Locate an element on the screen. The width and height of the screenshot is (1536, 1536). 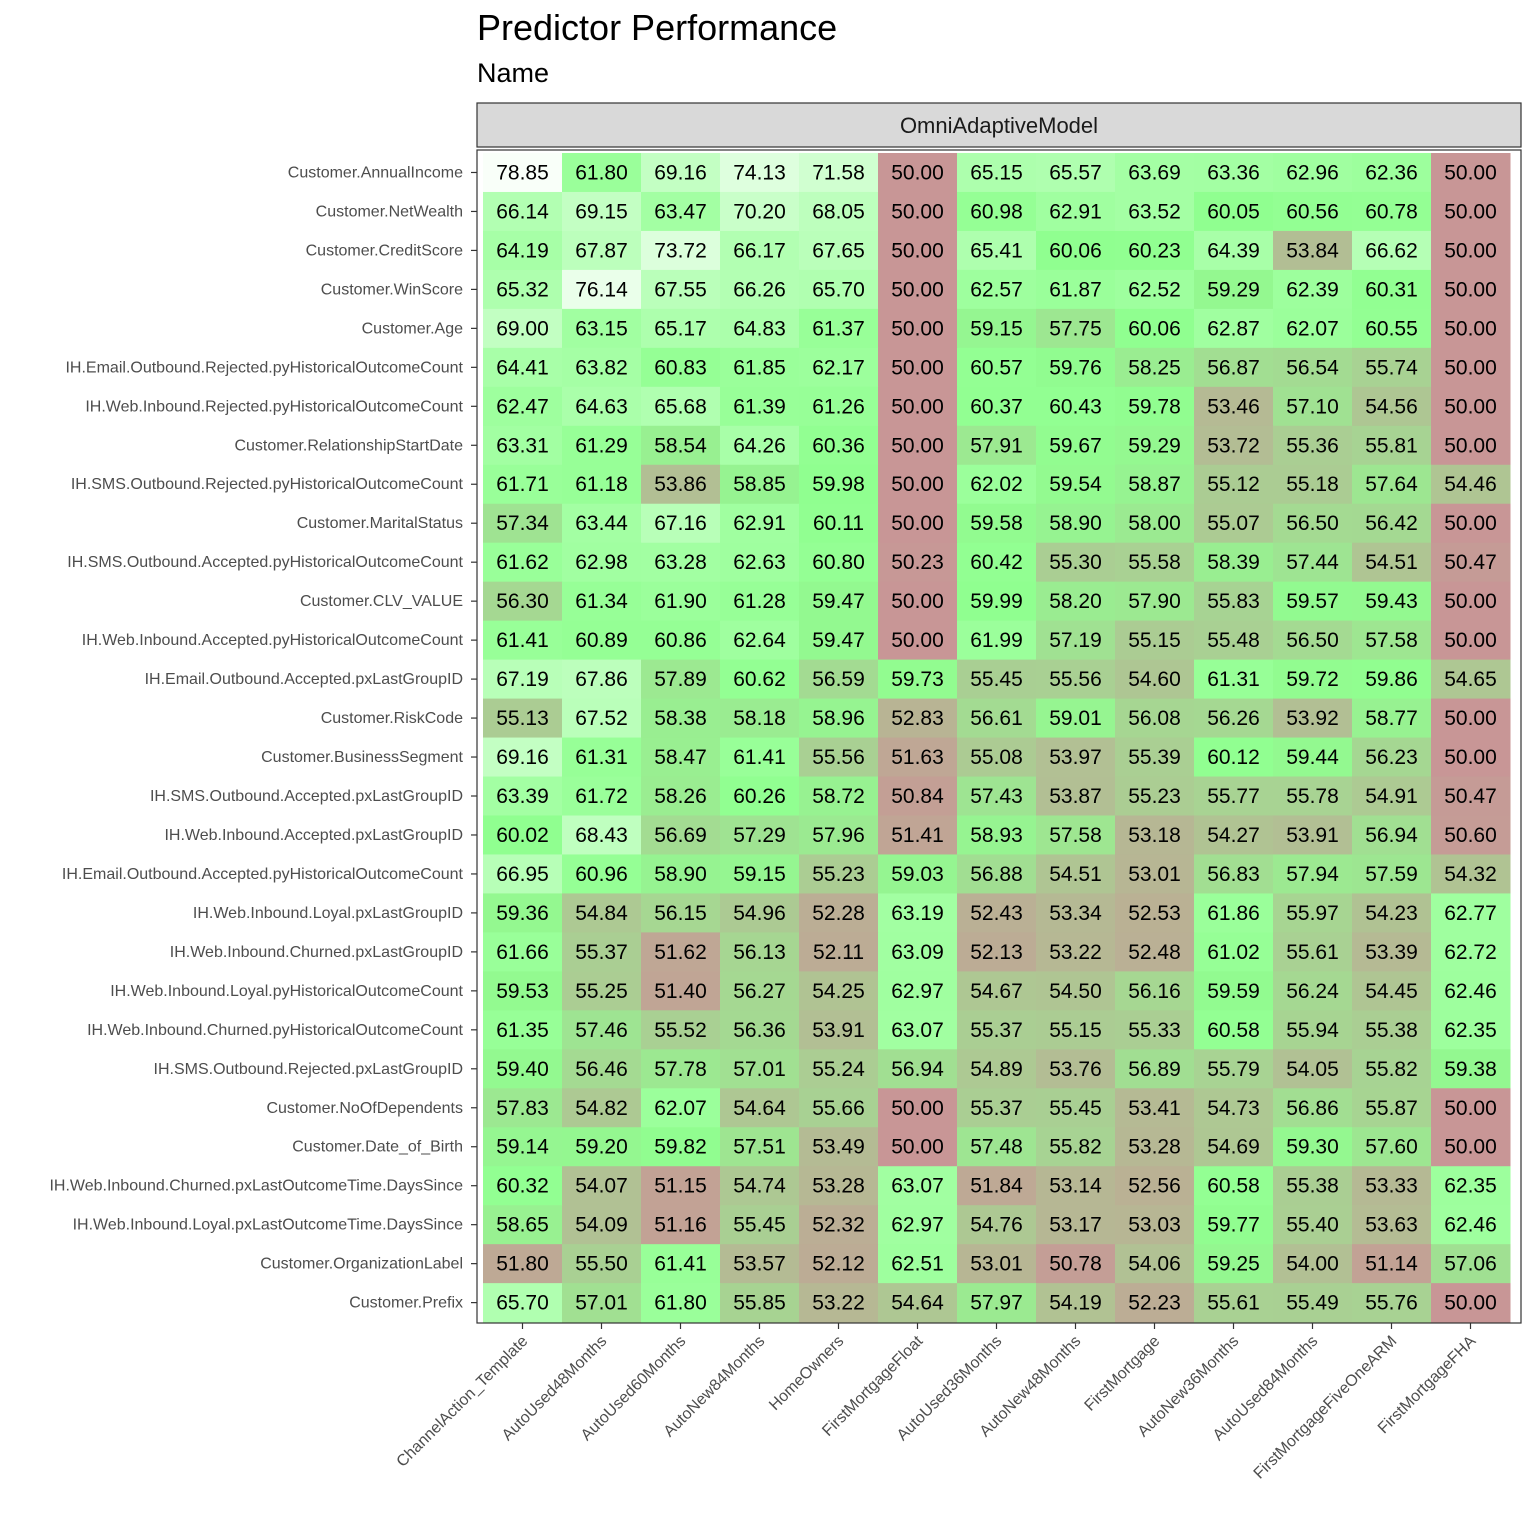
cell-value-label: 54.27 is located at coordinates (1233, 835).